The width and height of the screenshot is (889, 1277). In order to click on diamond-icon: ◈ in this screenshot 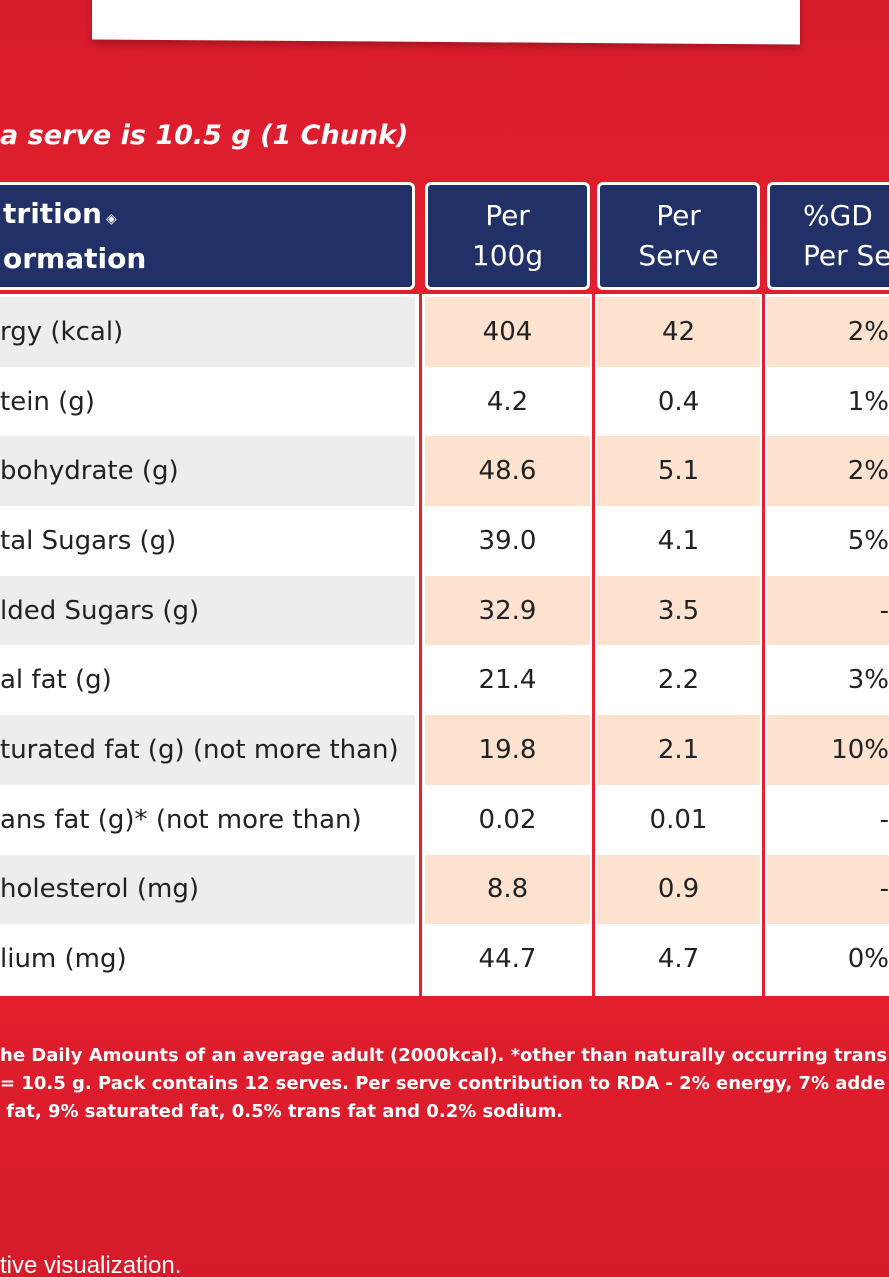, I will do `click(111, 218)`.